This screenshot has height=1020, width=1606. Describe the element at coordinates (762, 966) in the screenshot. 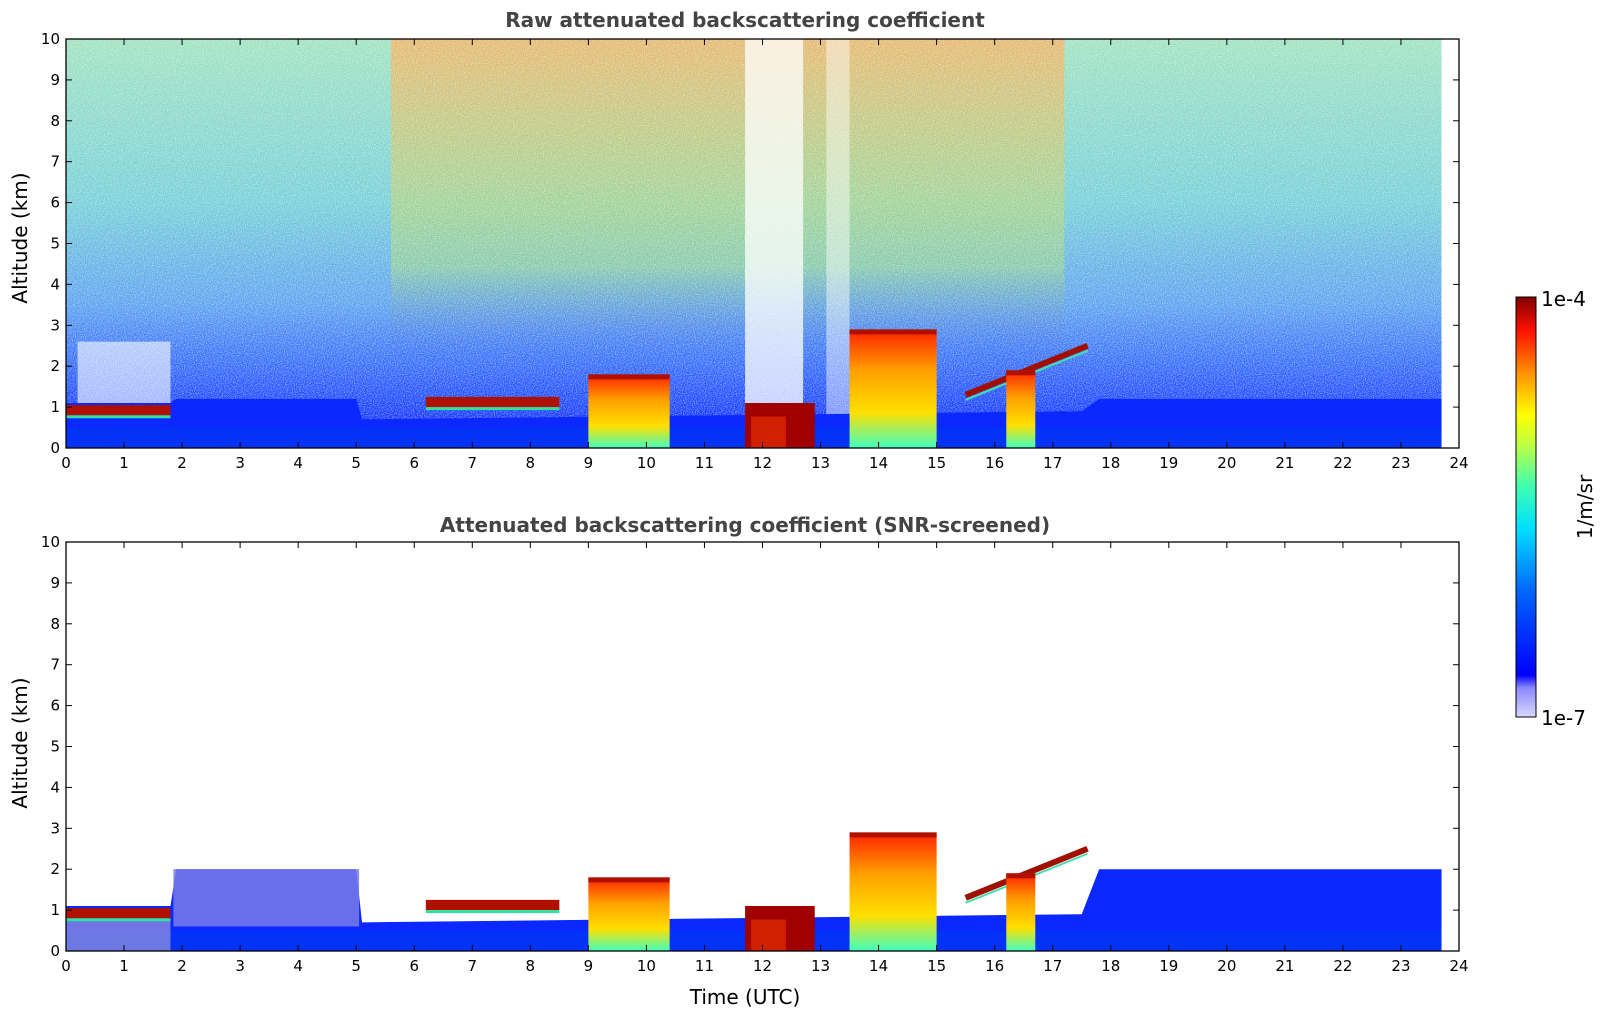

I see `screened-x-tick-label: 12` at that location.